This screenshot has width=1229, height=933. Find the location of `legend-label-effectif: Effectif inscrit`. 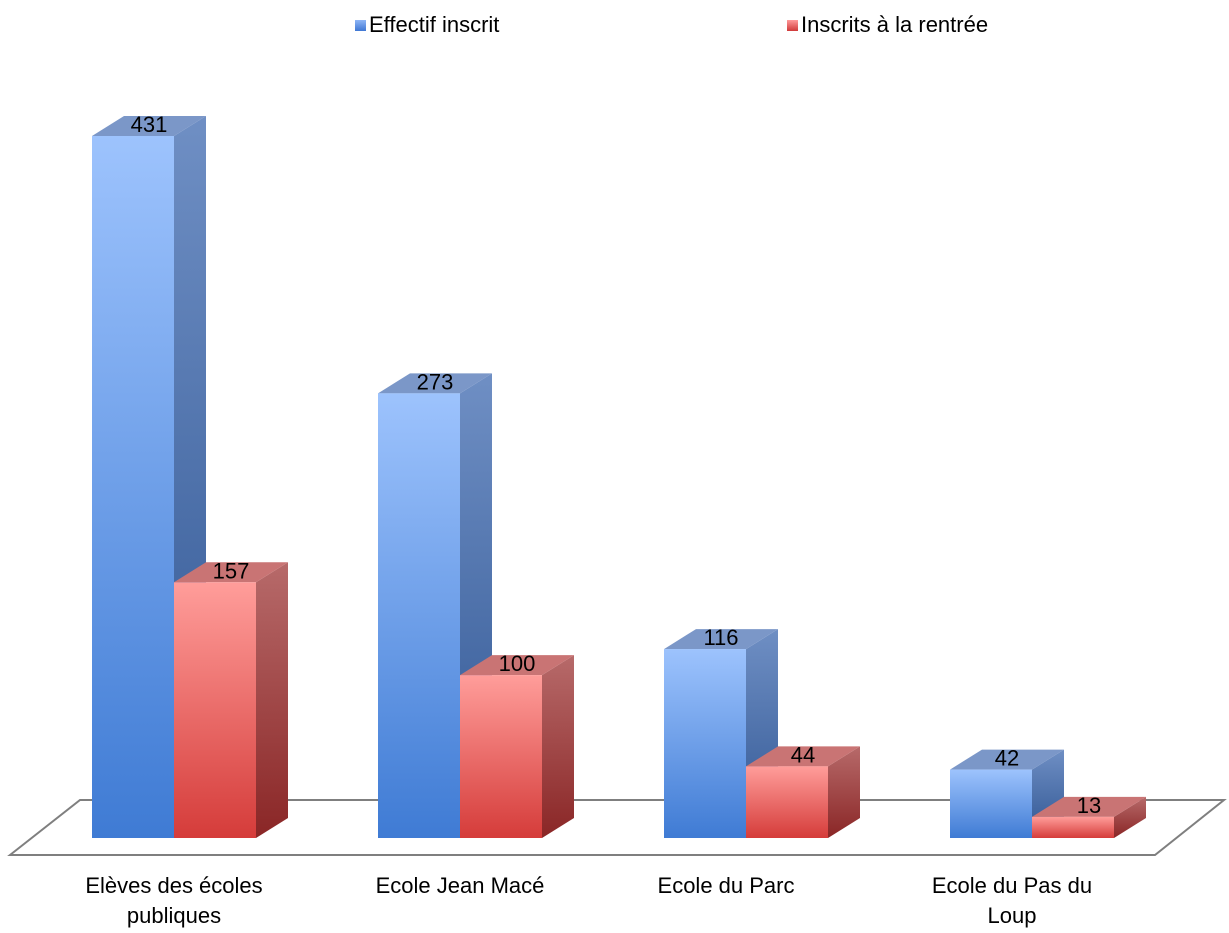

legend-label-effectif: Effectif inscrit is located at coordinates (434, 24).